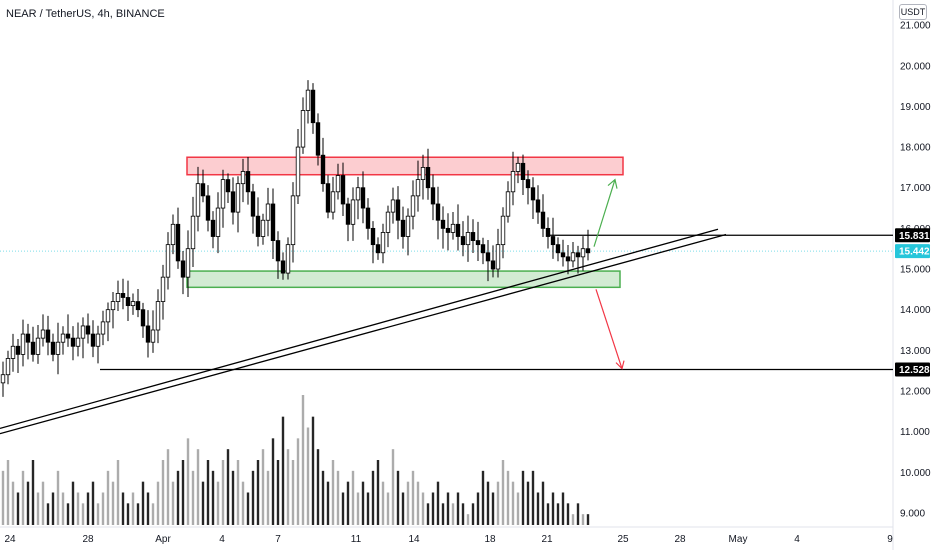 The height and width of the screenshot is (550, 932). What do you see at coordinates (912, 369) in the screenshot?
I see `support-level-label-bg` at bounding box center [912, 369].